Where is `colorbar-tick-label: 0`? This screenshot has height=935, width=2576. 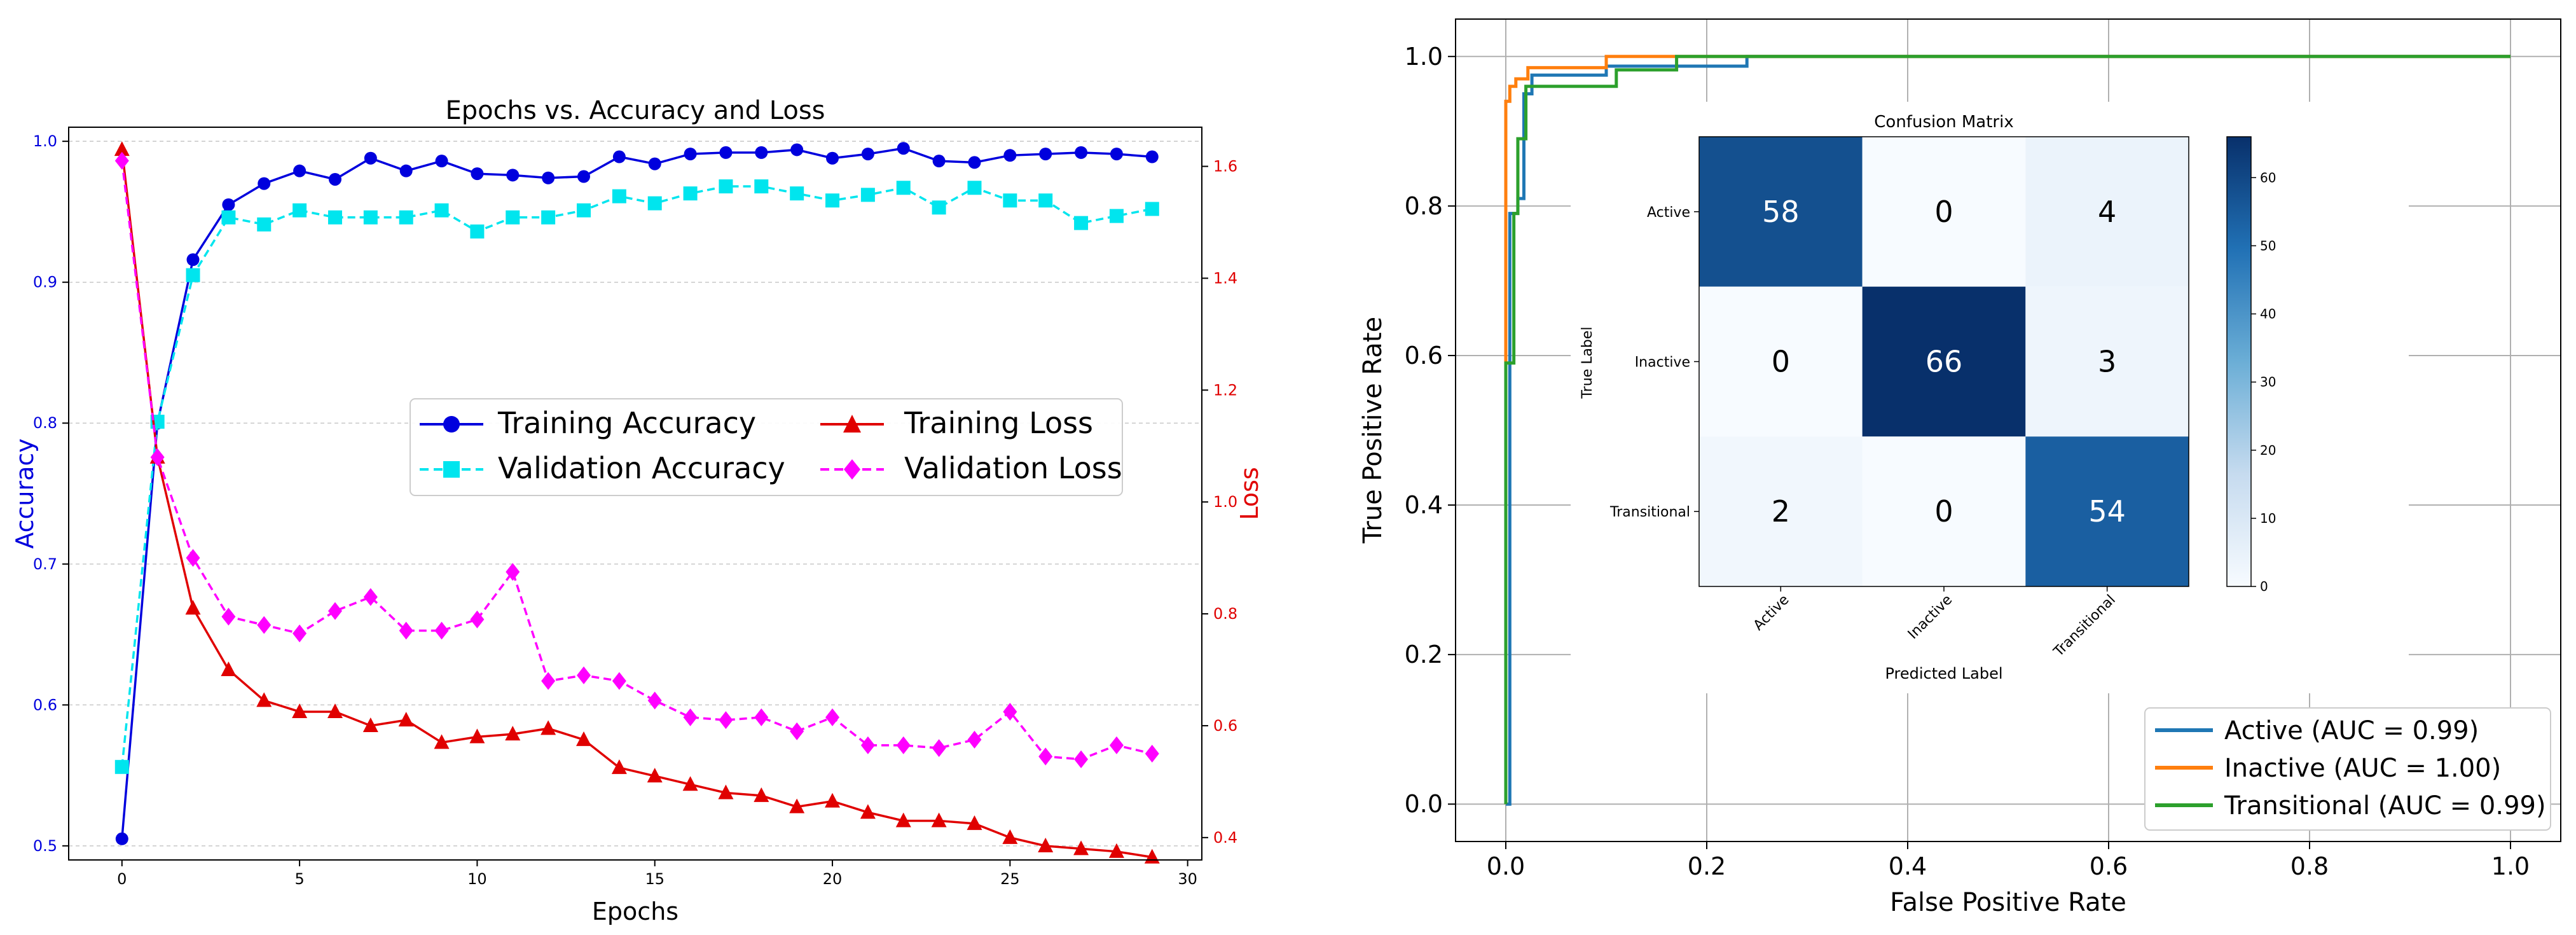
colorbar-tick-label: 0 is located at coordinates (2264, 586).